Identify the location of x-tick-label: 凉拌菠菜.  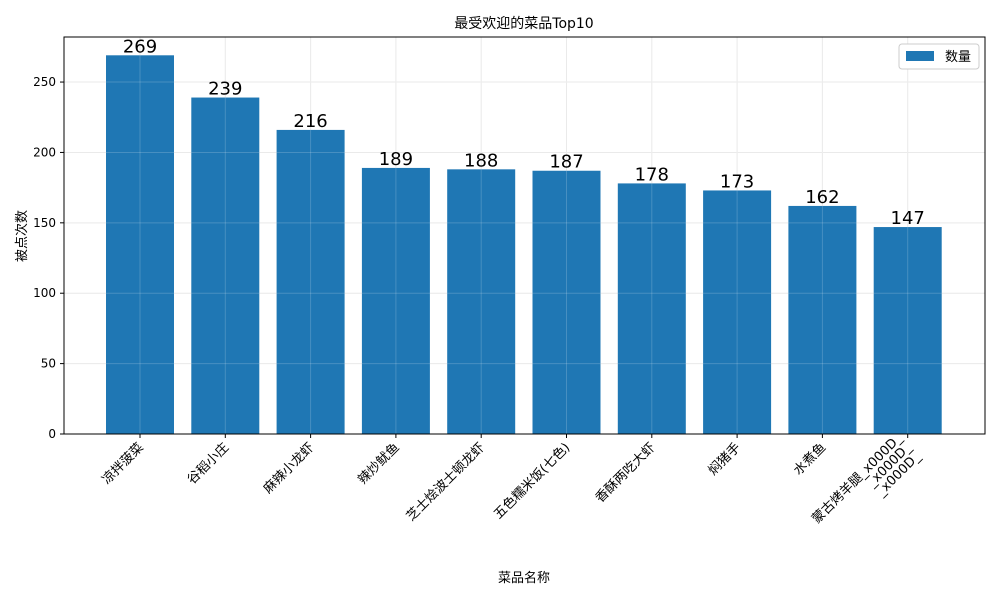
(122, 463).